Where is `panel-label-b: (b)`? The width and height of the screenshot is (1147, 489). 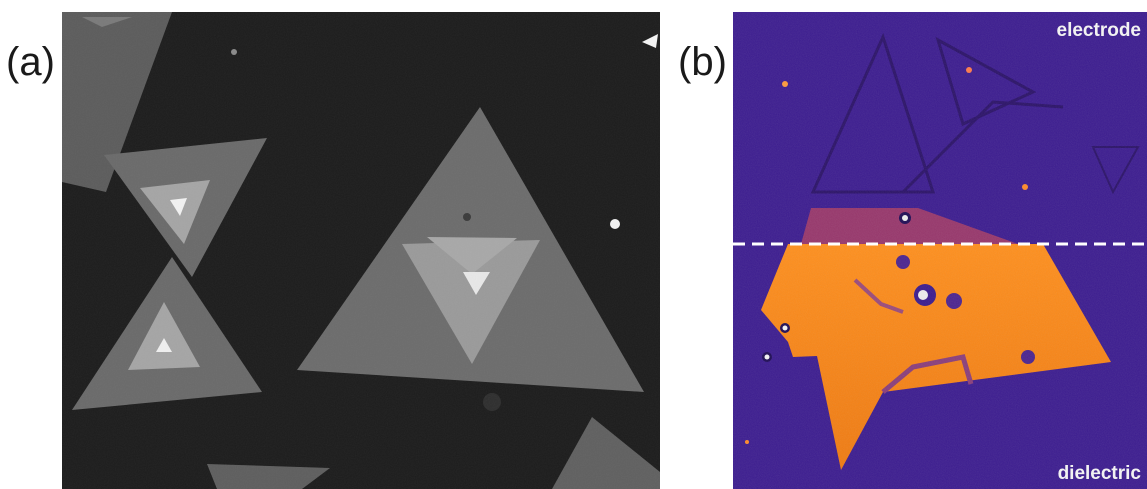
panel-label-b: (b) is located at coordinates (702, 62).